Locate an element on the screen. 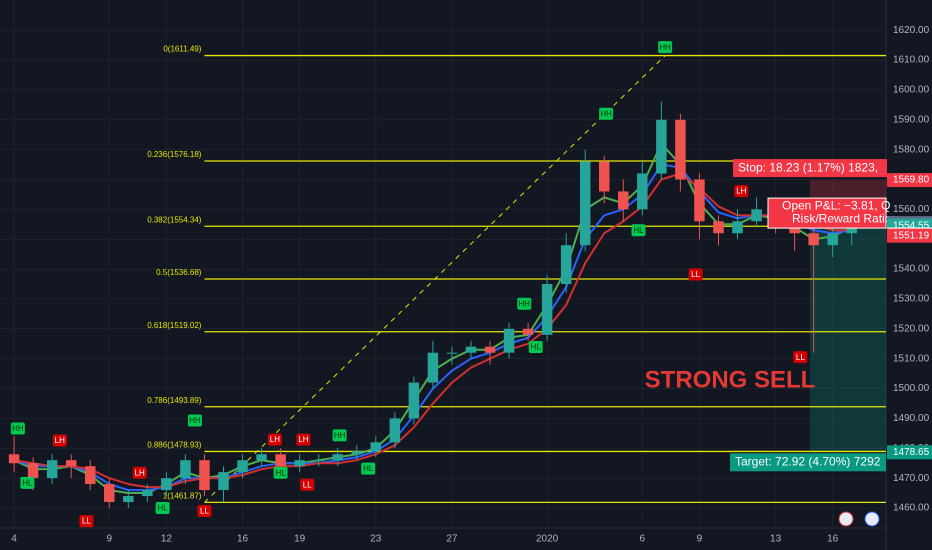 This screenshot has width=932, height=550. y-tick-label: 1540.00 is located at coordinates (911, 269).